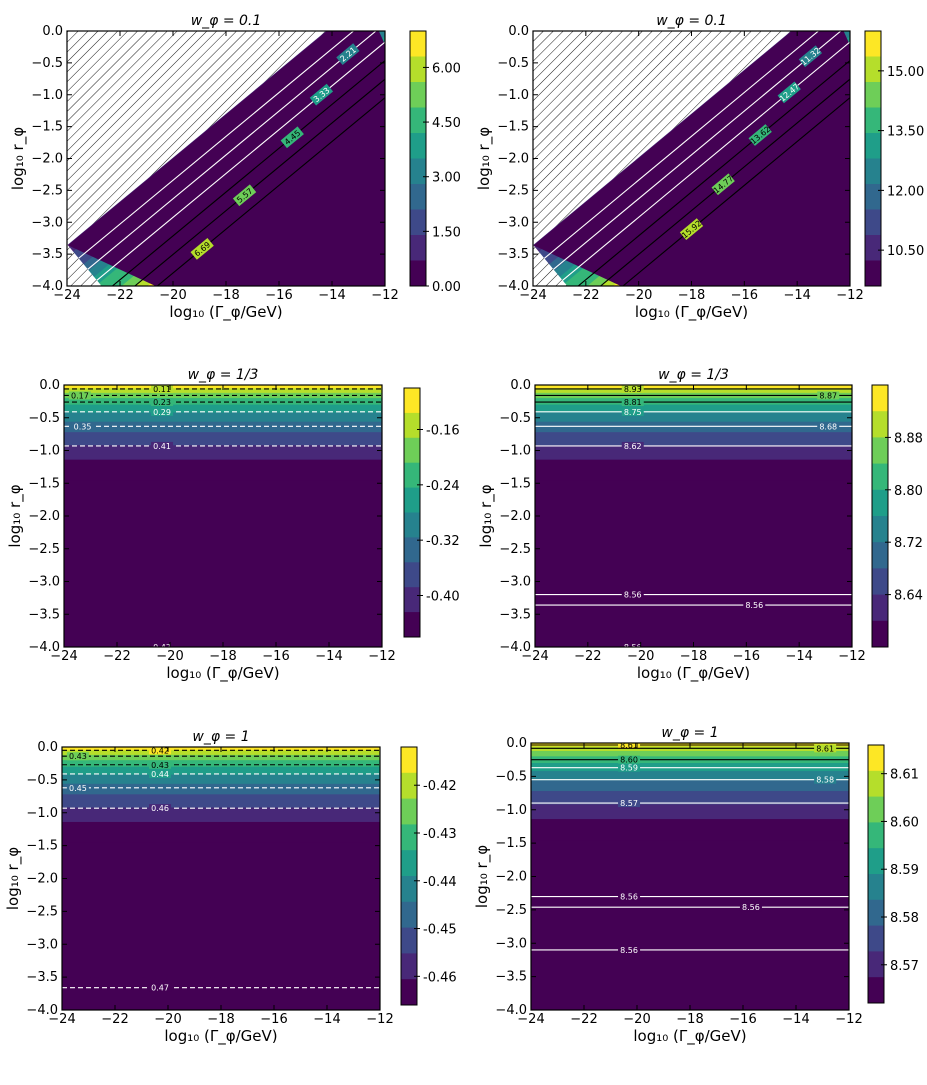 The width and height of the screenshot is (927, 1085). What do you see at coordinates (440, 930) in the screenshot?
I see `colorbar-tick-label: -0.45` at bounding box center [440, 930].